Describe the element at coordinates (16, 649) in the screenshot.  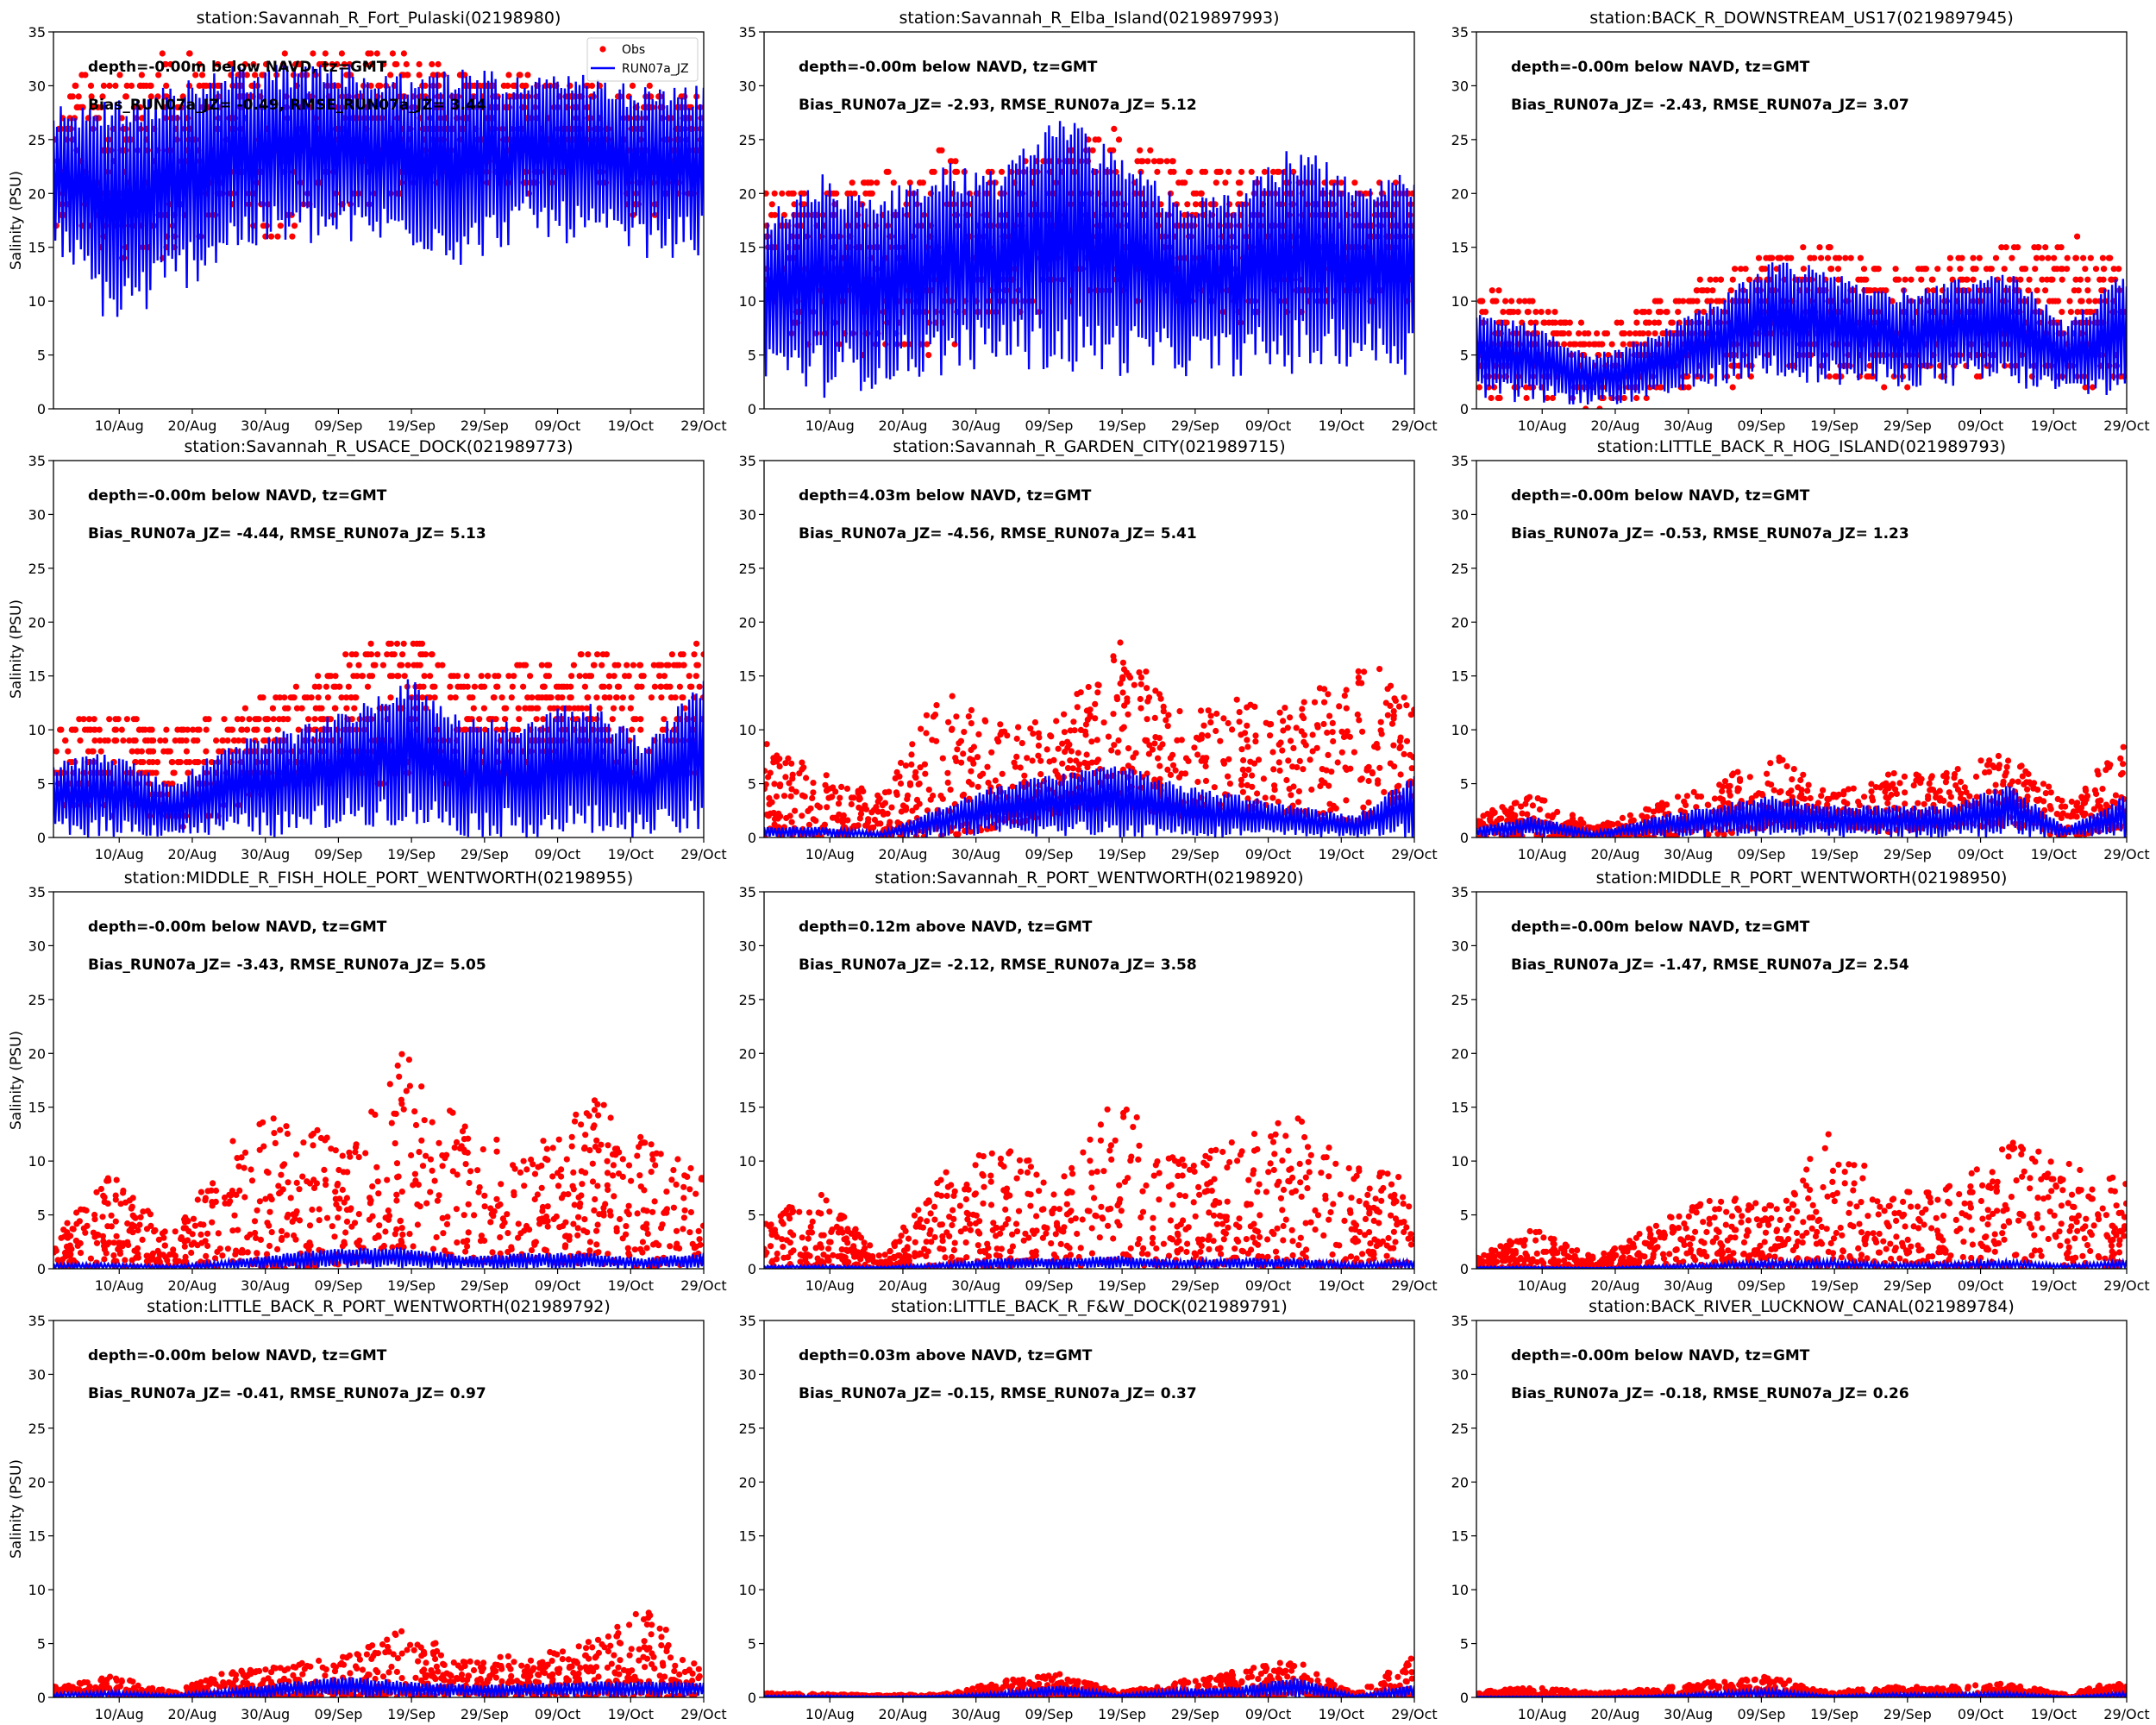
I see `y-axis-label: Salinity (PSU)` at that location.